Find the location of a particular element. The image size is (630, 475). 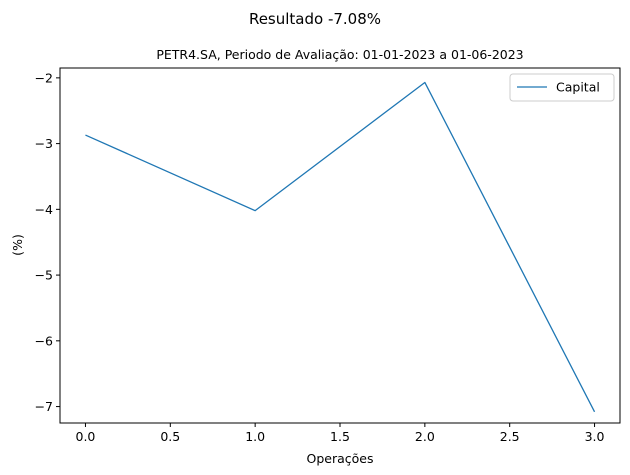

y-tick-label: −6 is located at coordinates (44, 340).